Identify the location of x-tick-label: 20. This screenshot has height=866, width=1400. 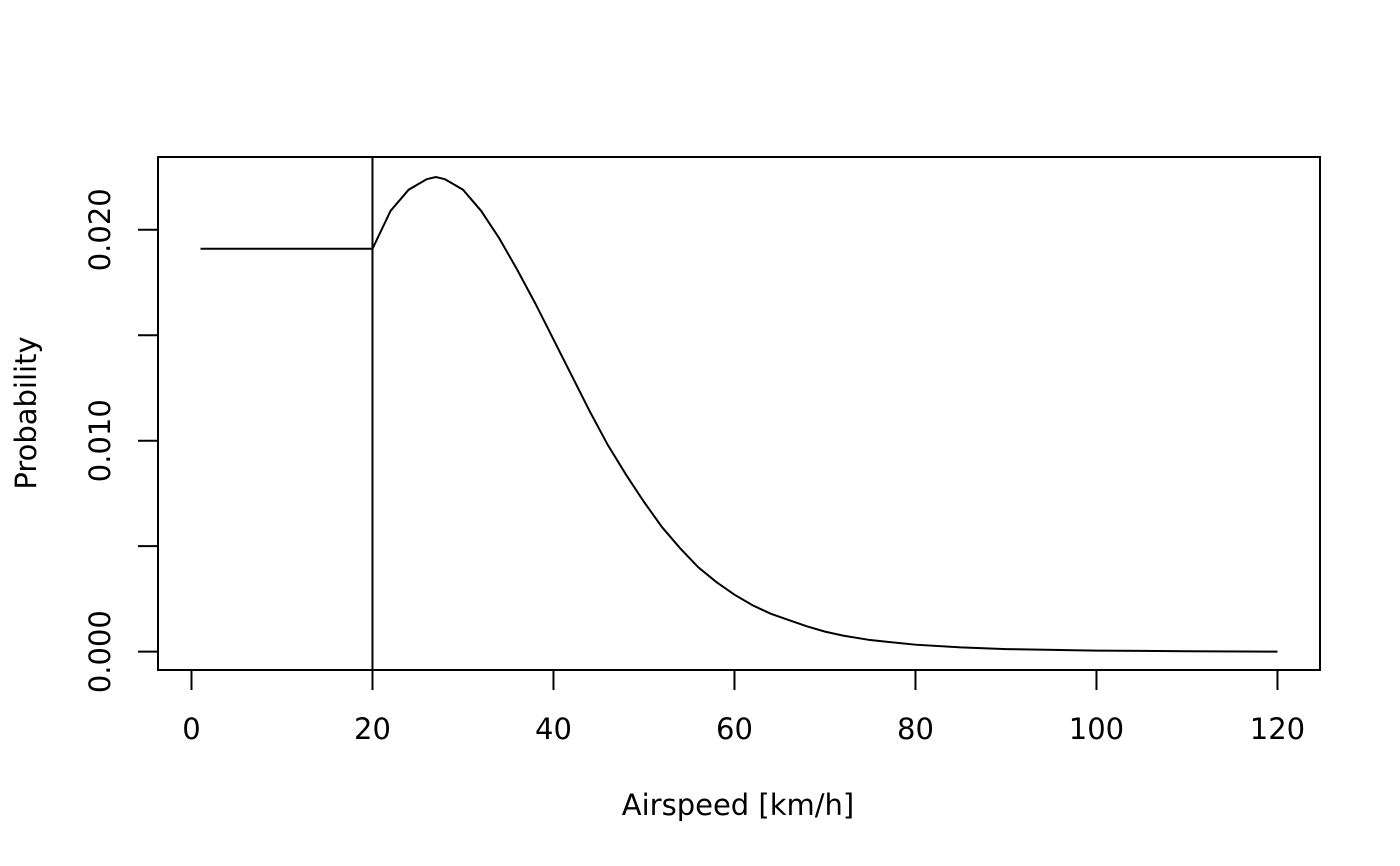
(372, 729).